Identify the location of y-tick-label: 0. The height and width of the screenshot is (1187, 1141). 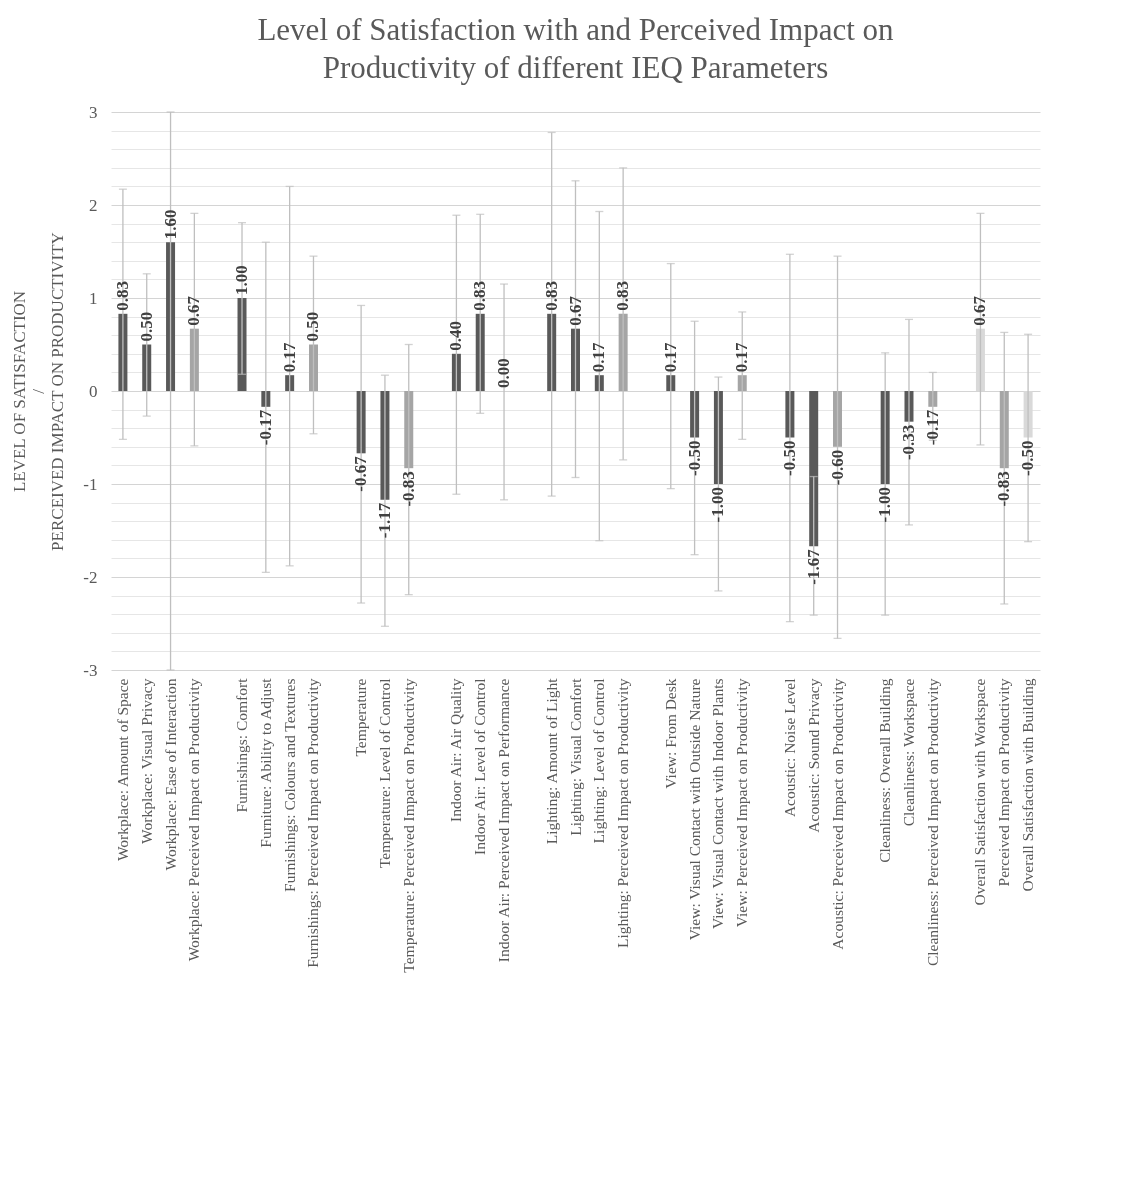
(93, 391).